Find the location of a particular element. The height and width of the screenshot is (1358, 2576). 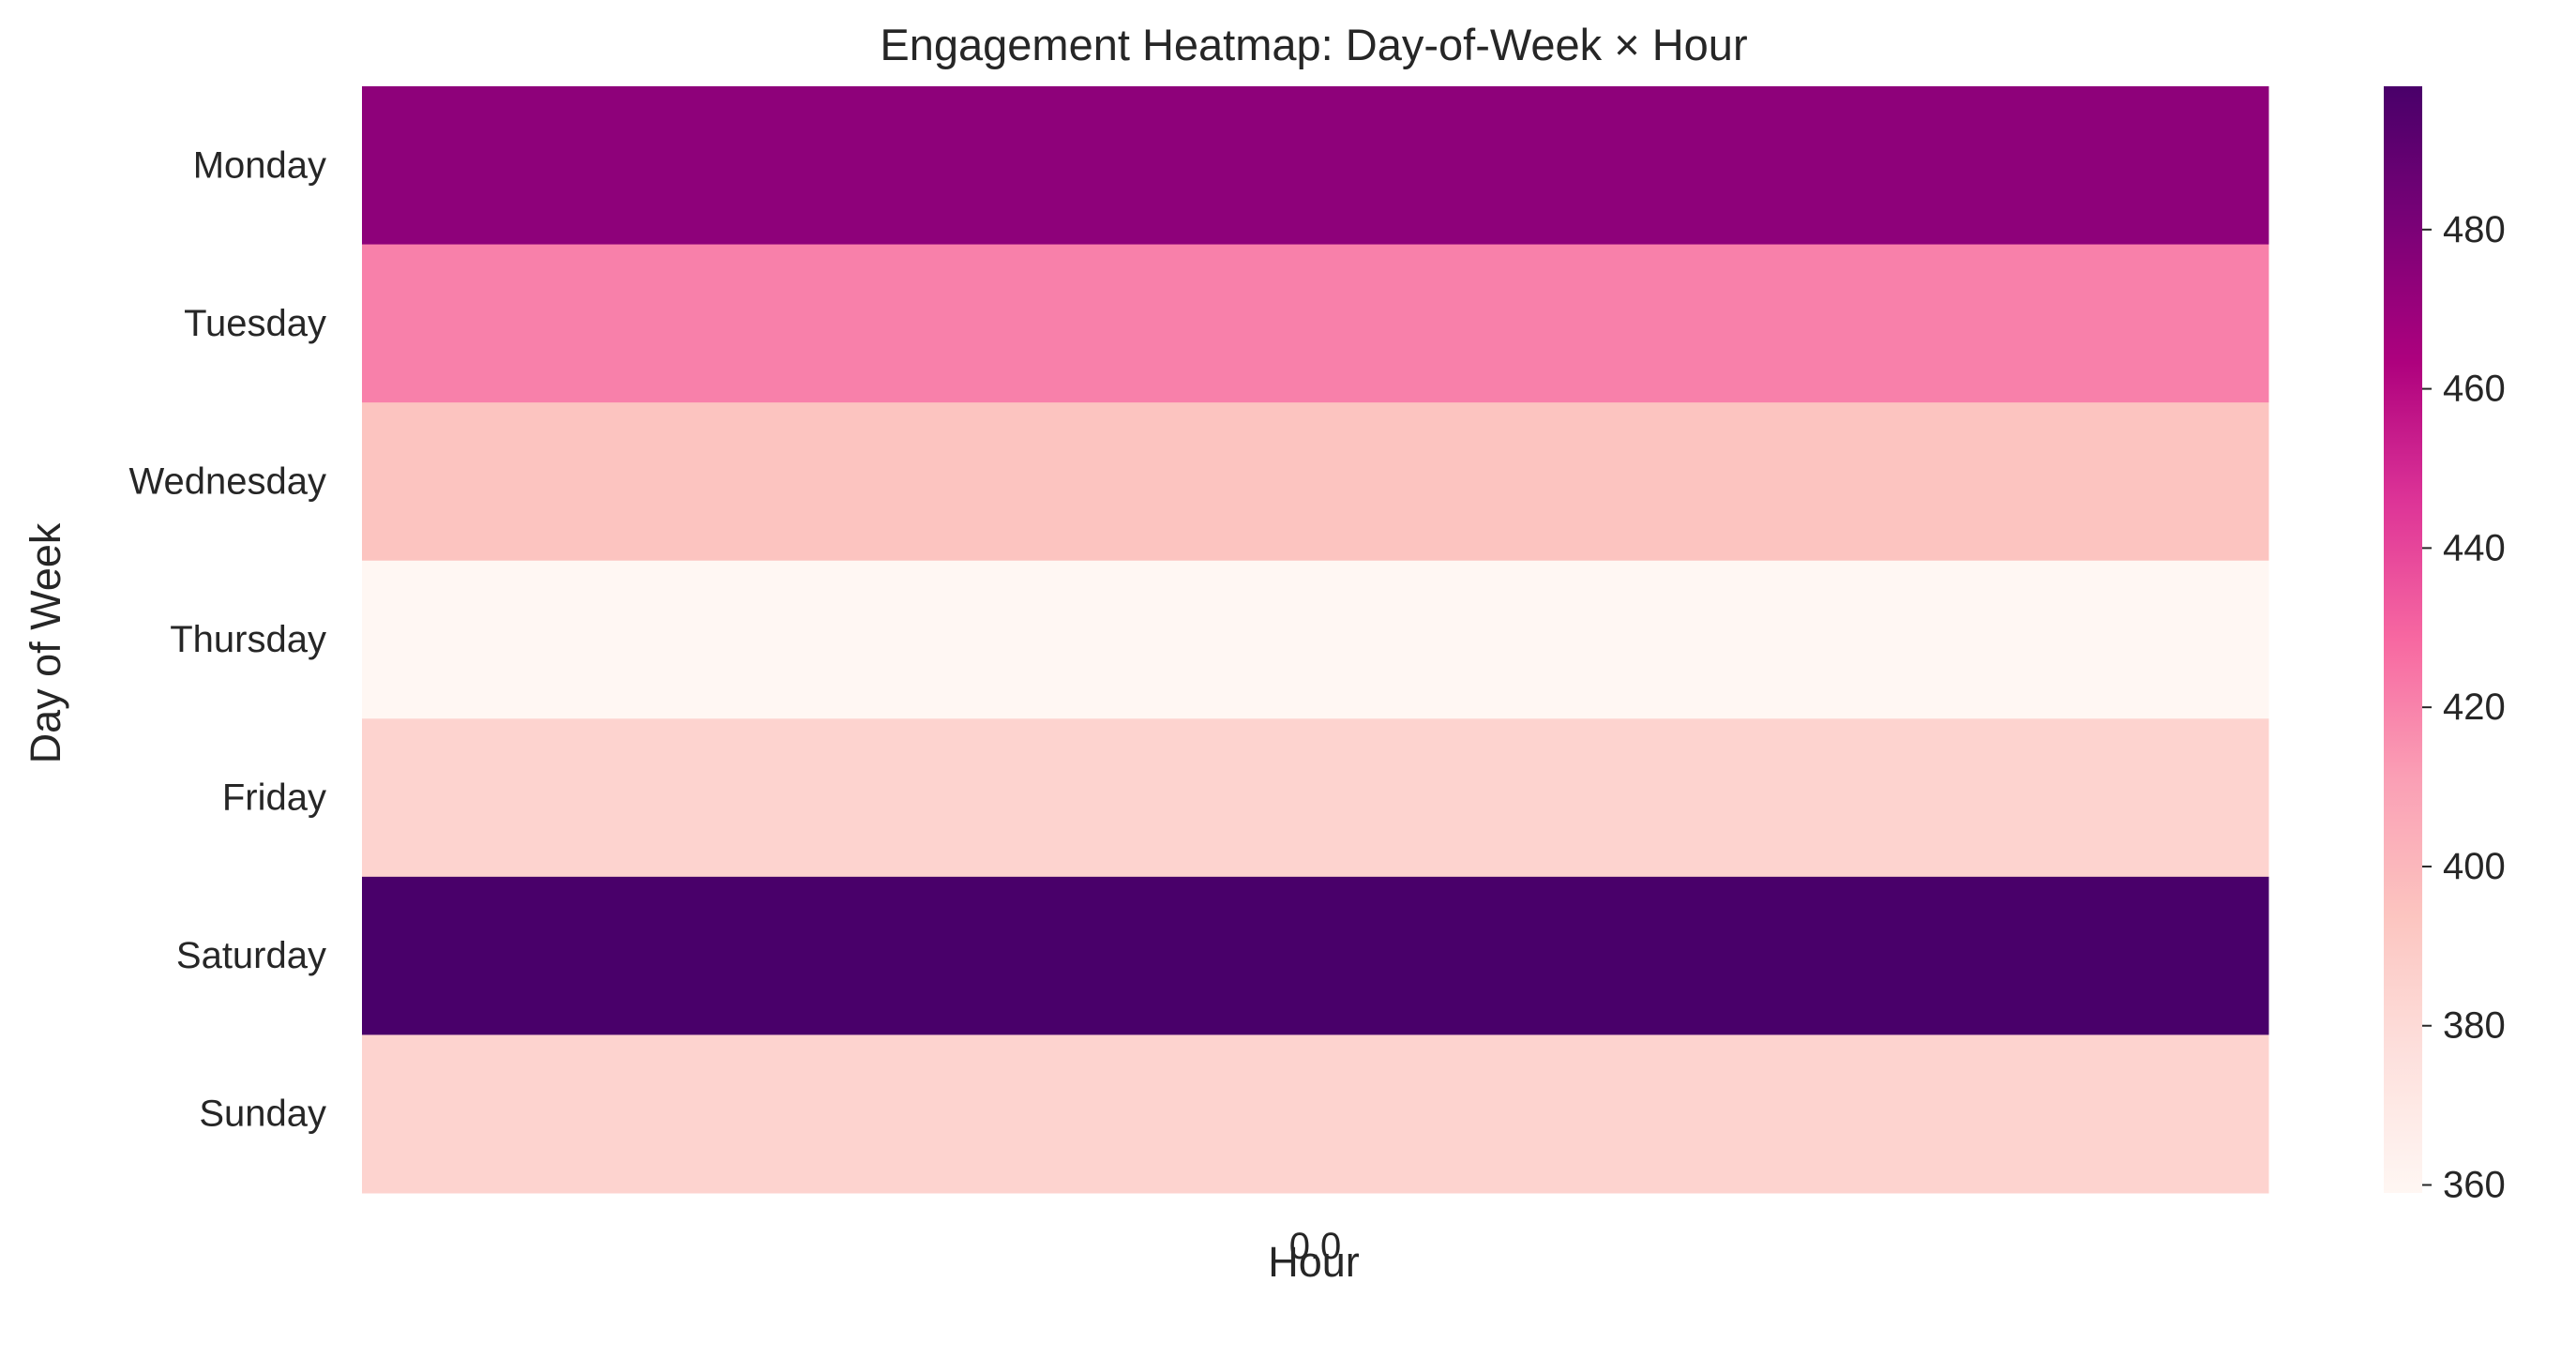

colorbar-tick-label: 420 is located at coordinates (2474, 707).